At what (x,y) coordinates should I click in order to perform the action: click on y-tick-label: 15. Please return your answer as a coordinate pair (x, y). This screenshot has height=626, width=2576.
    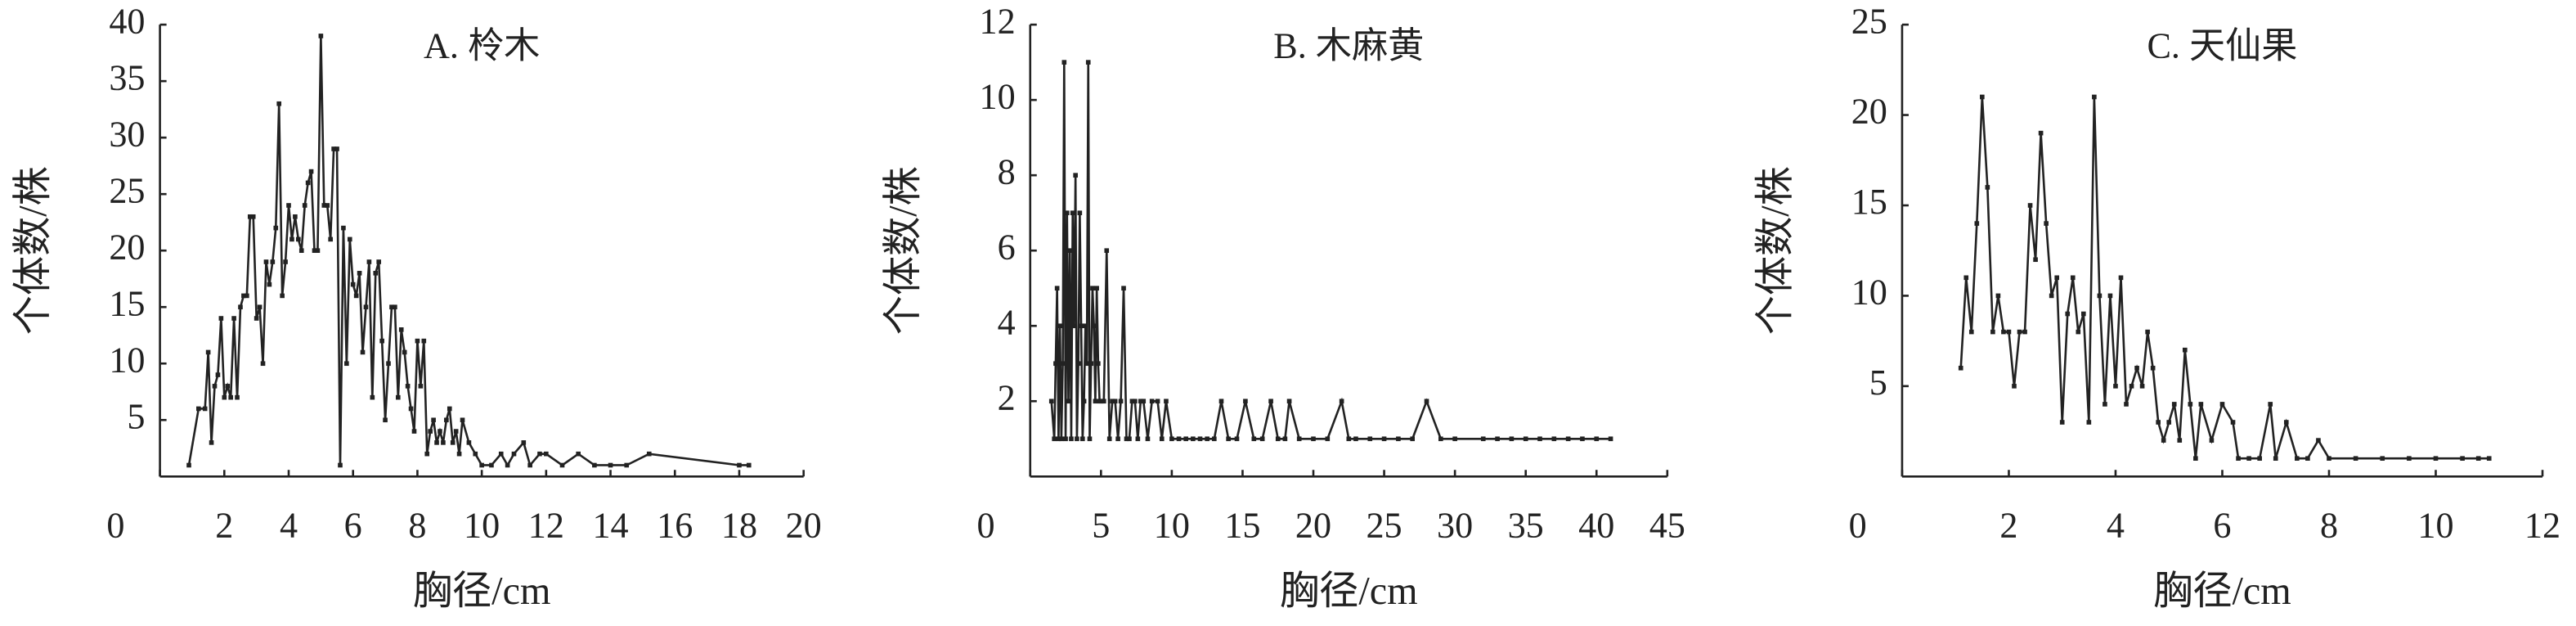
    Looking at the image, I should click on (127, 303).